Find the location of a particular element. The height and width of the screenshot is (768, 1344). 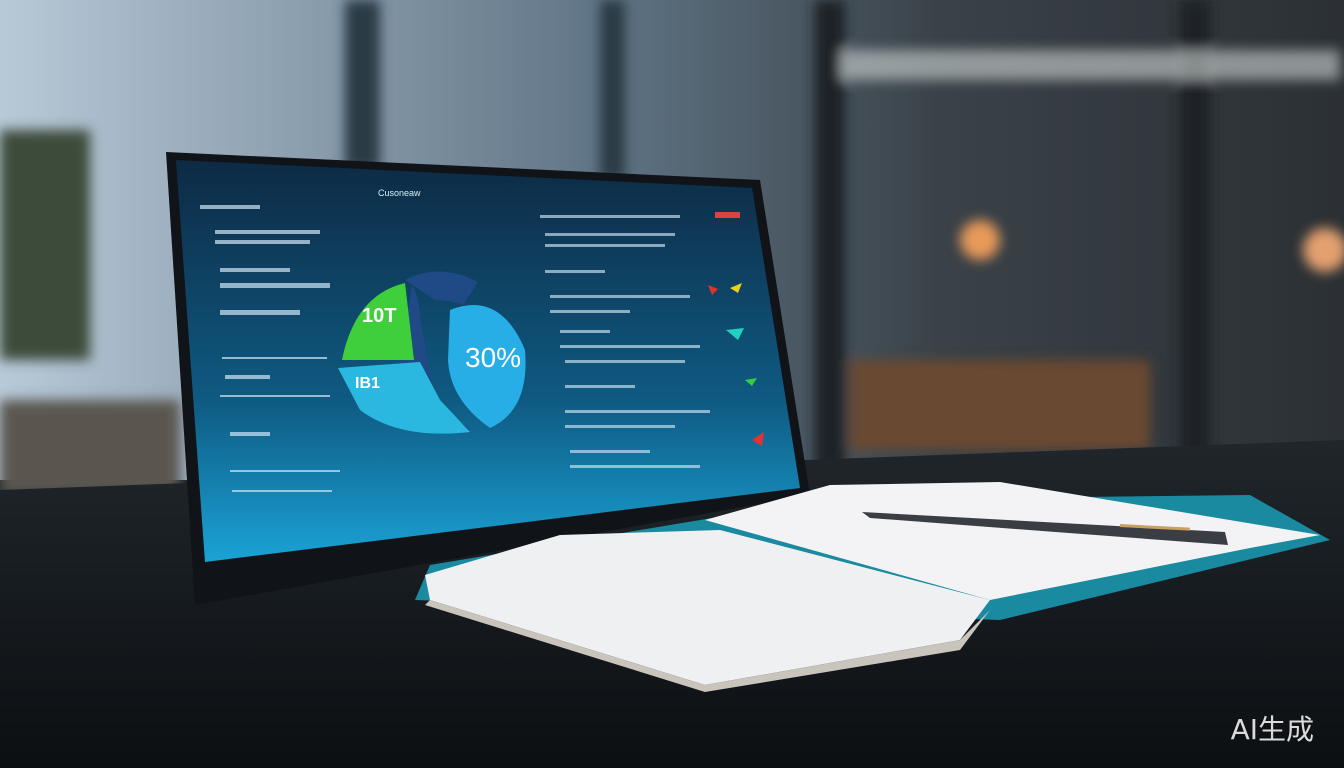

pie-slice-cyan is located at coordinates (404, 398).